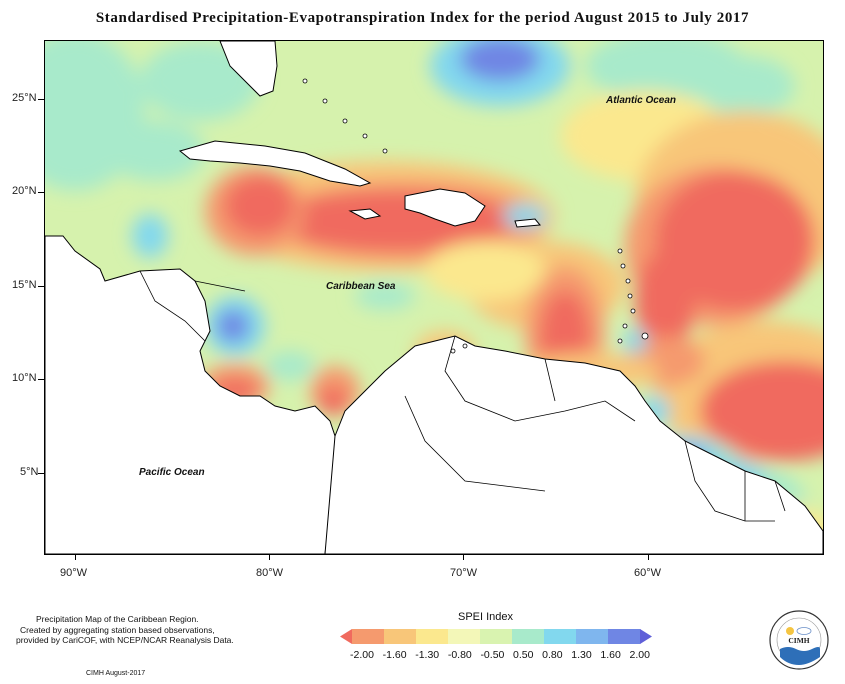 The height and width of the screenshot is (684, 845). What do you see at coordinates (172, 472) in the screenshot?
I see `label-pacific-ocean: Pacific Ocean` at bounding box center [172, 472].